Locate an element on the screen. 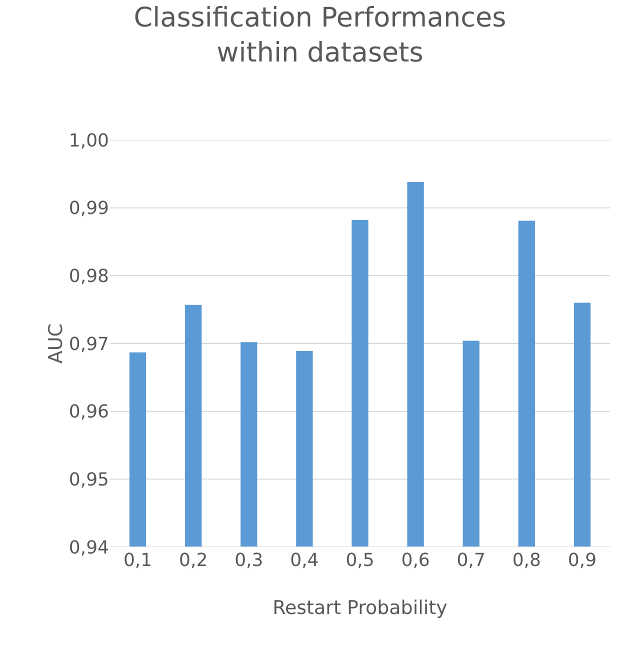 The image size is (640, 657). x-tick-label: 0,3 is located at coordinates (249, 560).